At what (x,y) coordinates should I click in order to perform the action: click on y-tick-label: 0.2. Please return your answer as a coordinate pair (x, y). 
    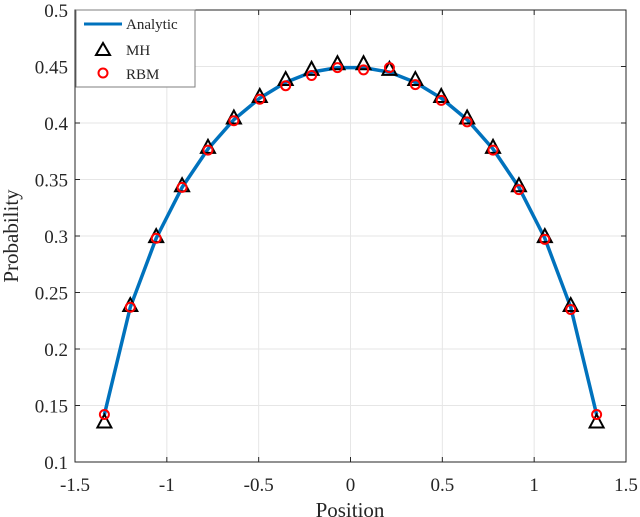
    Looking at the image, I should click on (56, 350).